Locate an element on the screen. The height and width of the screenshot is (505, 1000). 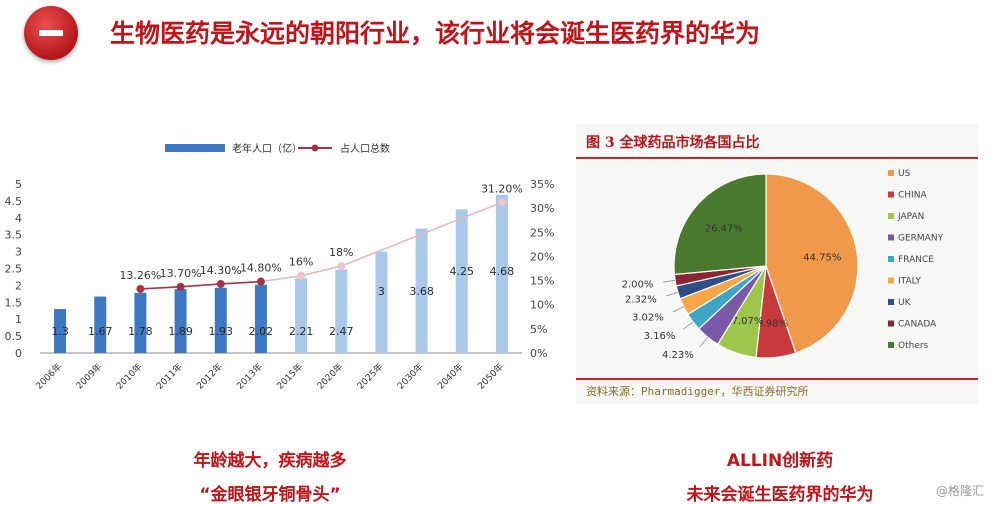
population-bar-label: 1.93 is located at coordinates (221, 331).